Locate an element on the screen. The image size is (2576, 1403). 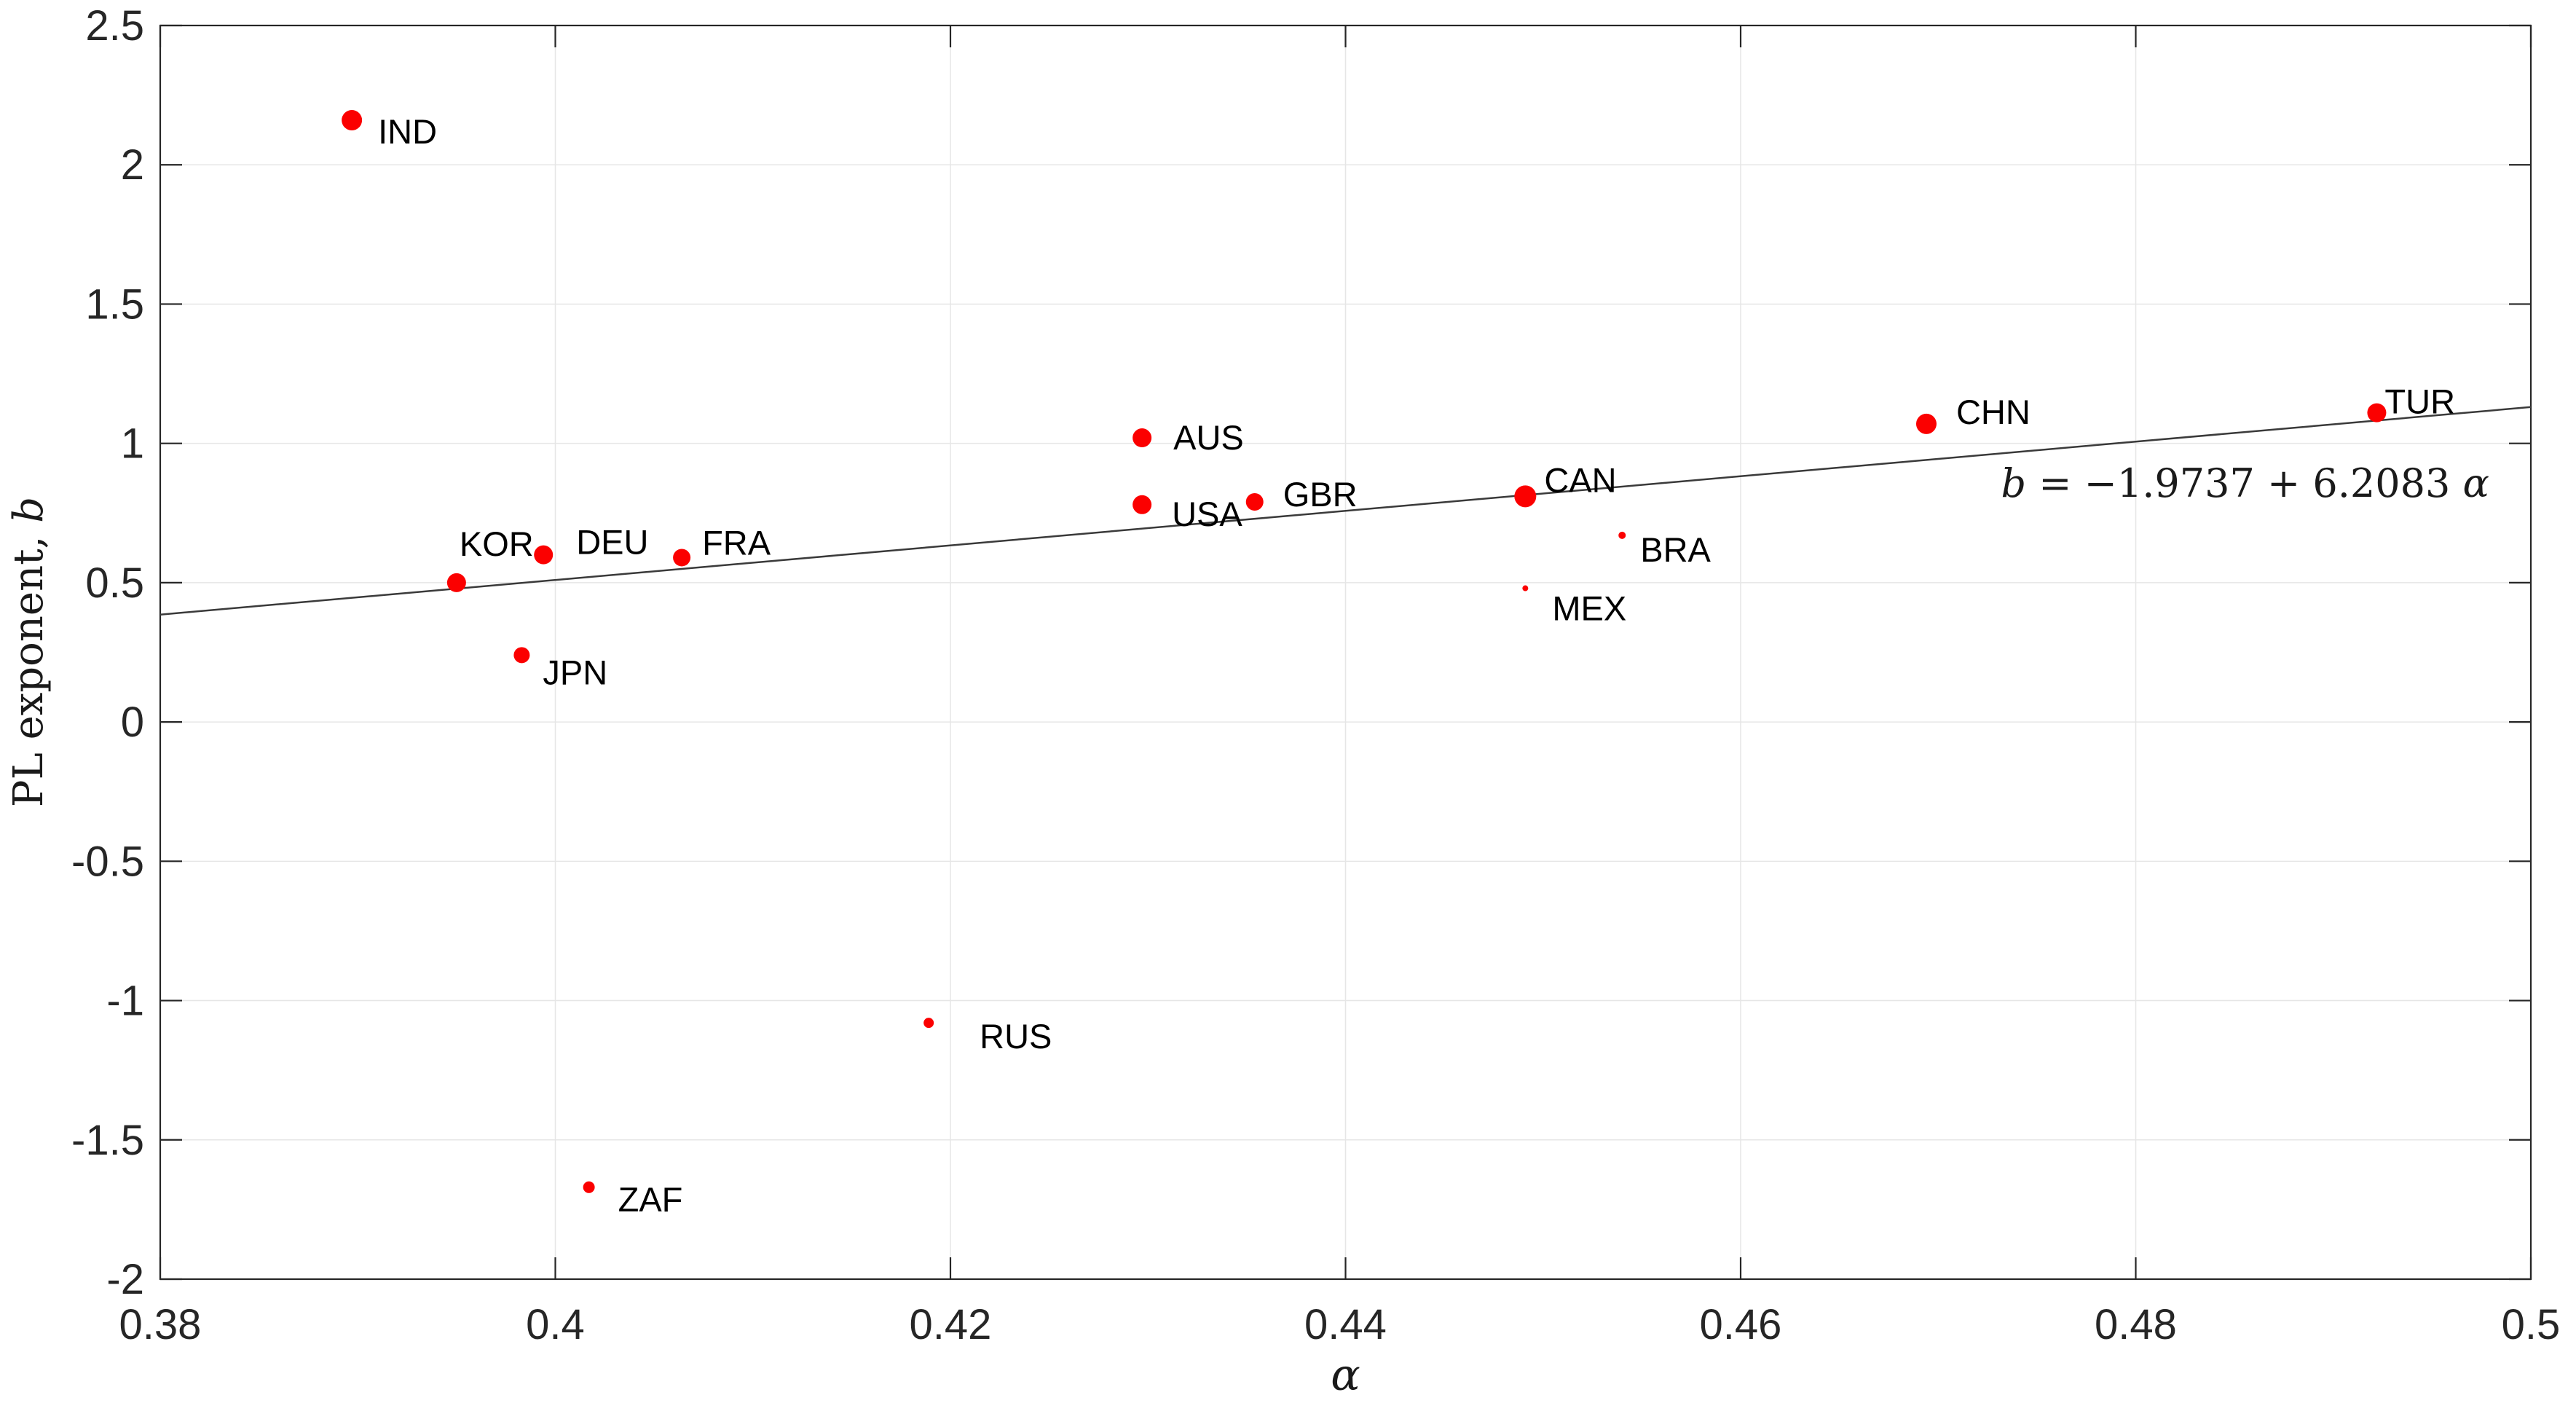
y-tick-label: 0.5 is located at coordinates (114, 583).